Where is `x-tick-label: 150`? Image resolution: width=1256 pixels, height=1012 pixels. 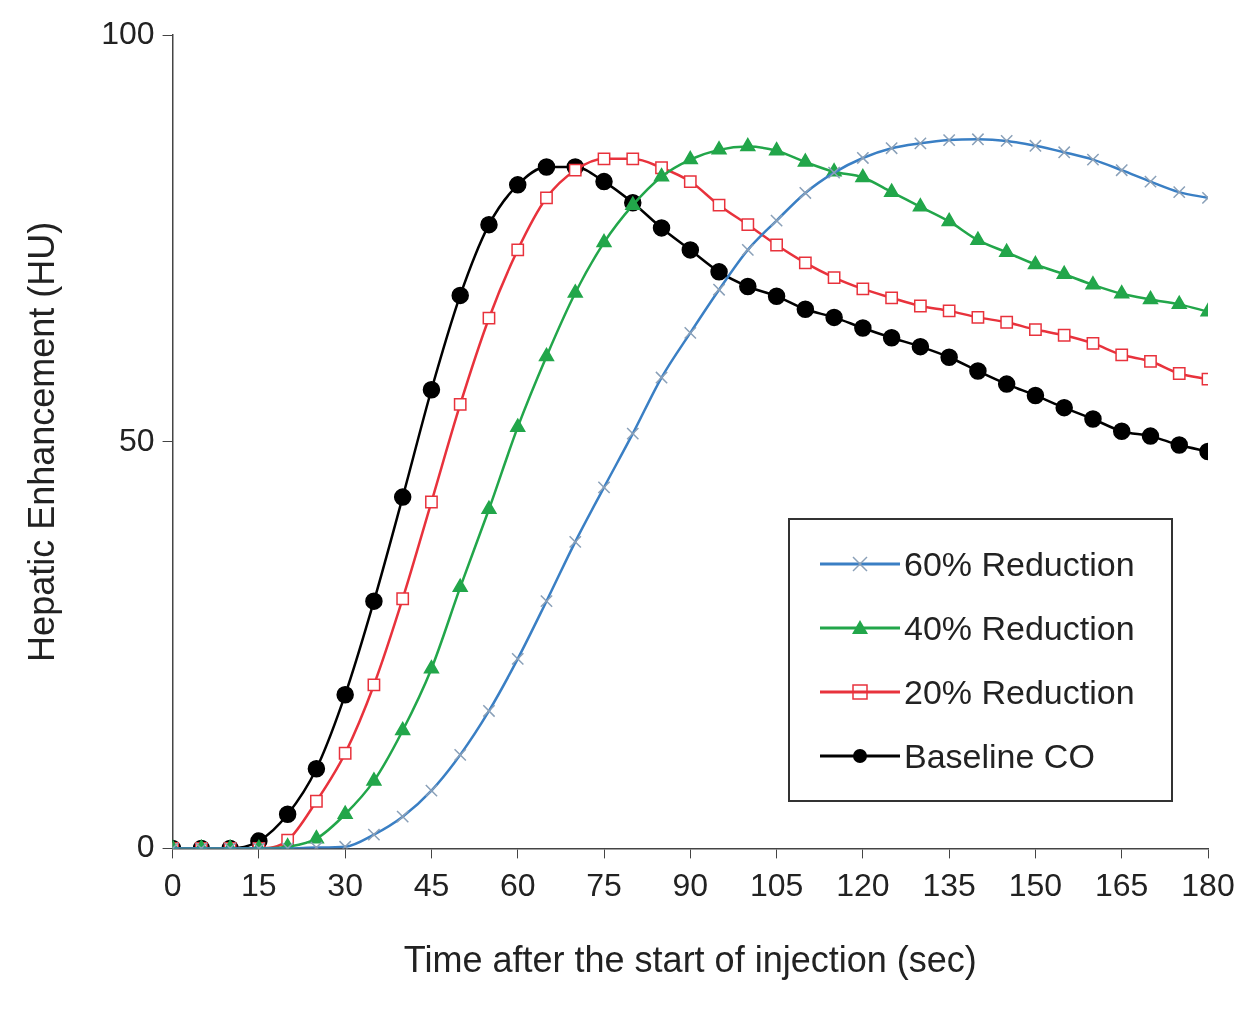
x-tick-label: 150 is located at coordinates (1035, 885).